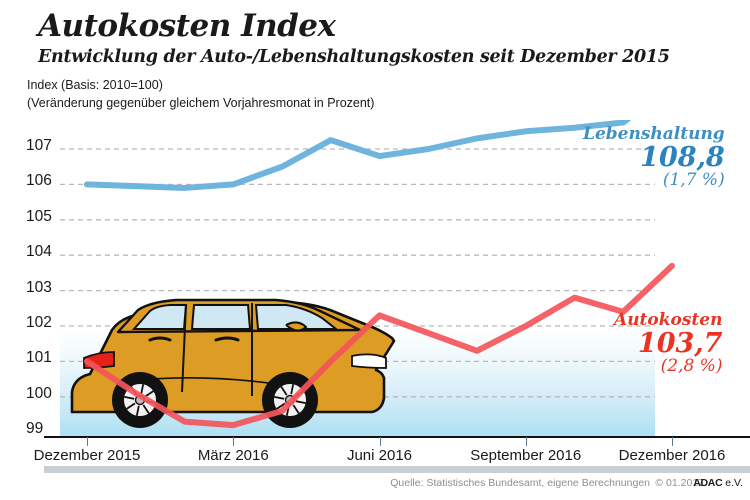 This screenshot has height=500, width=750. What do you see at coordinates (397, 469) in the screenshot?
I see `footer-bar` at bounding box center [397, 469].